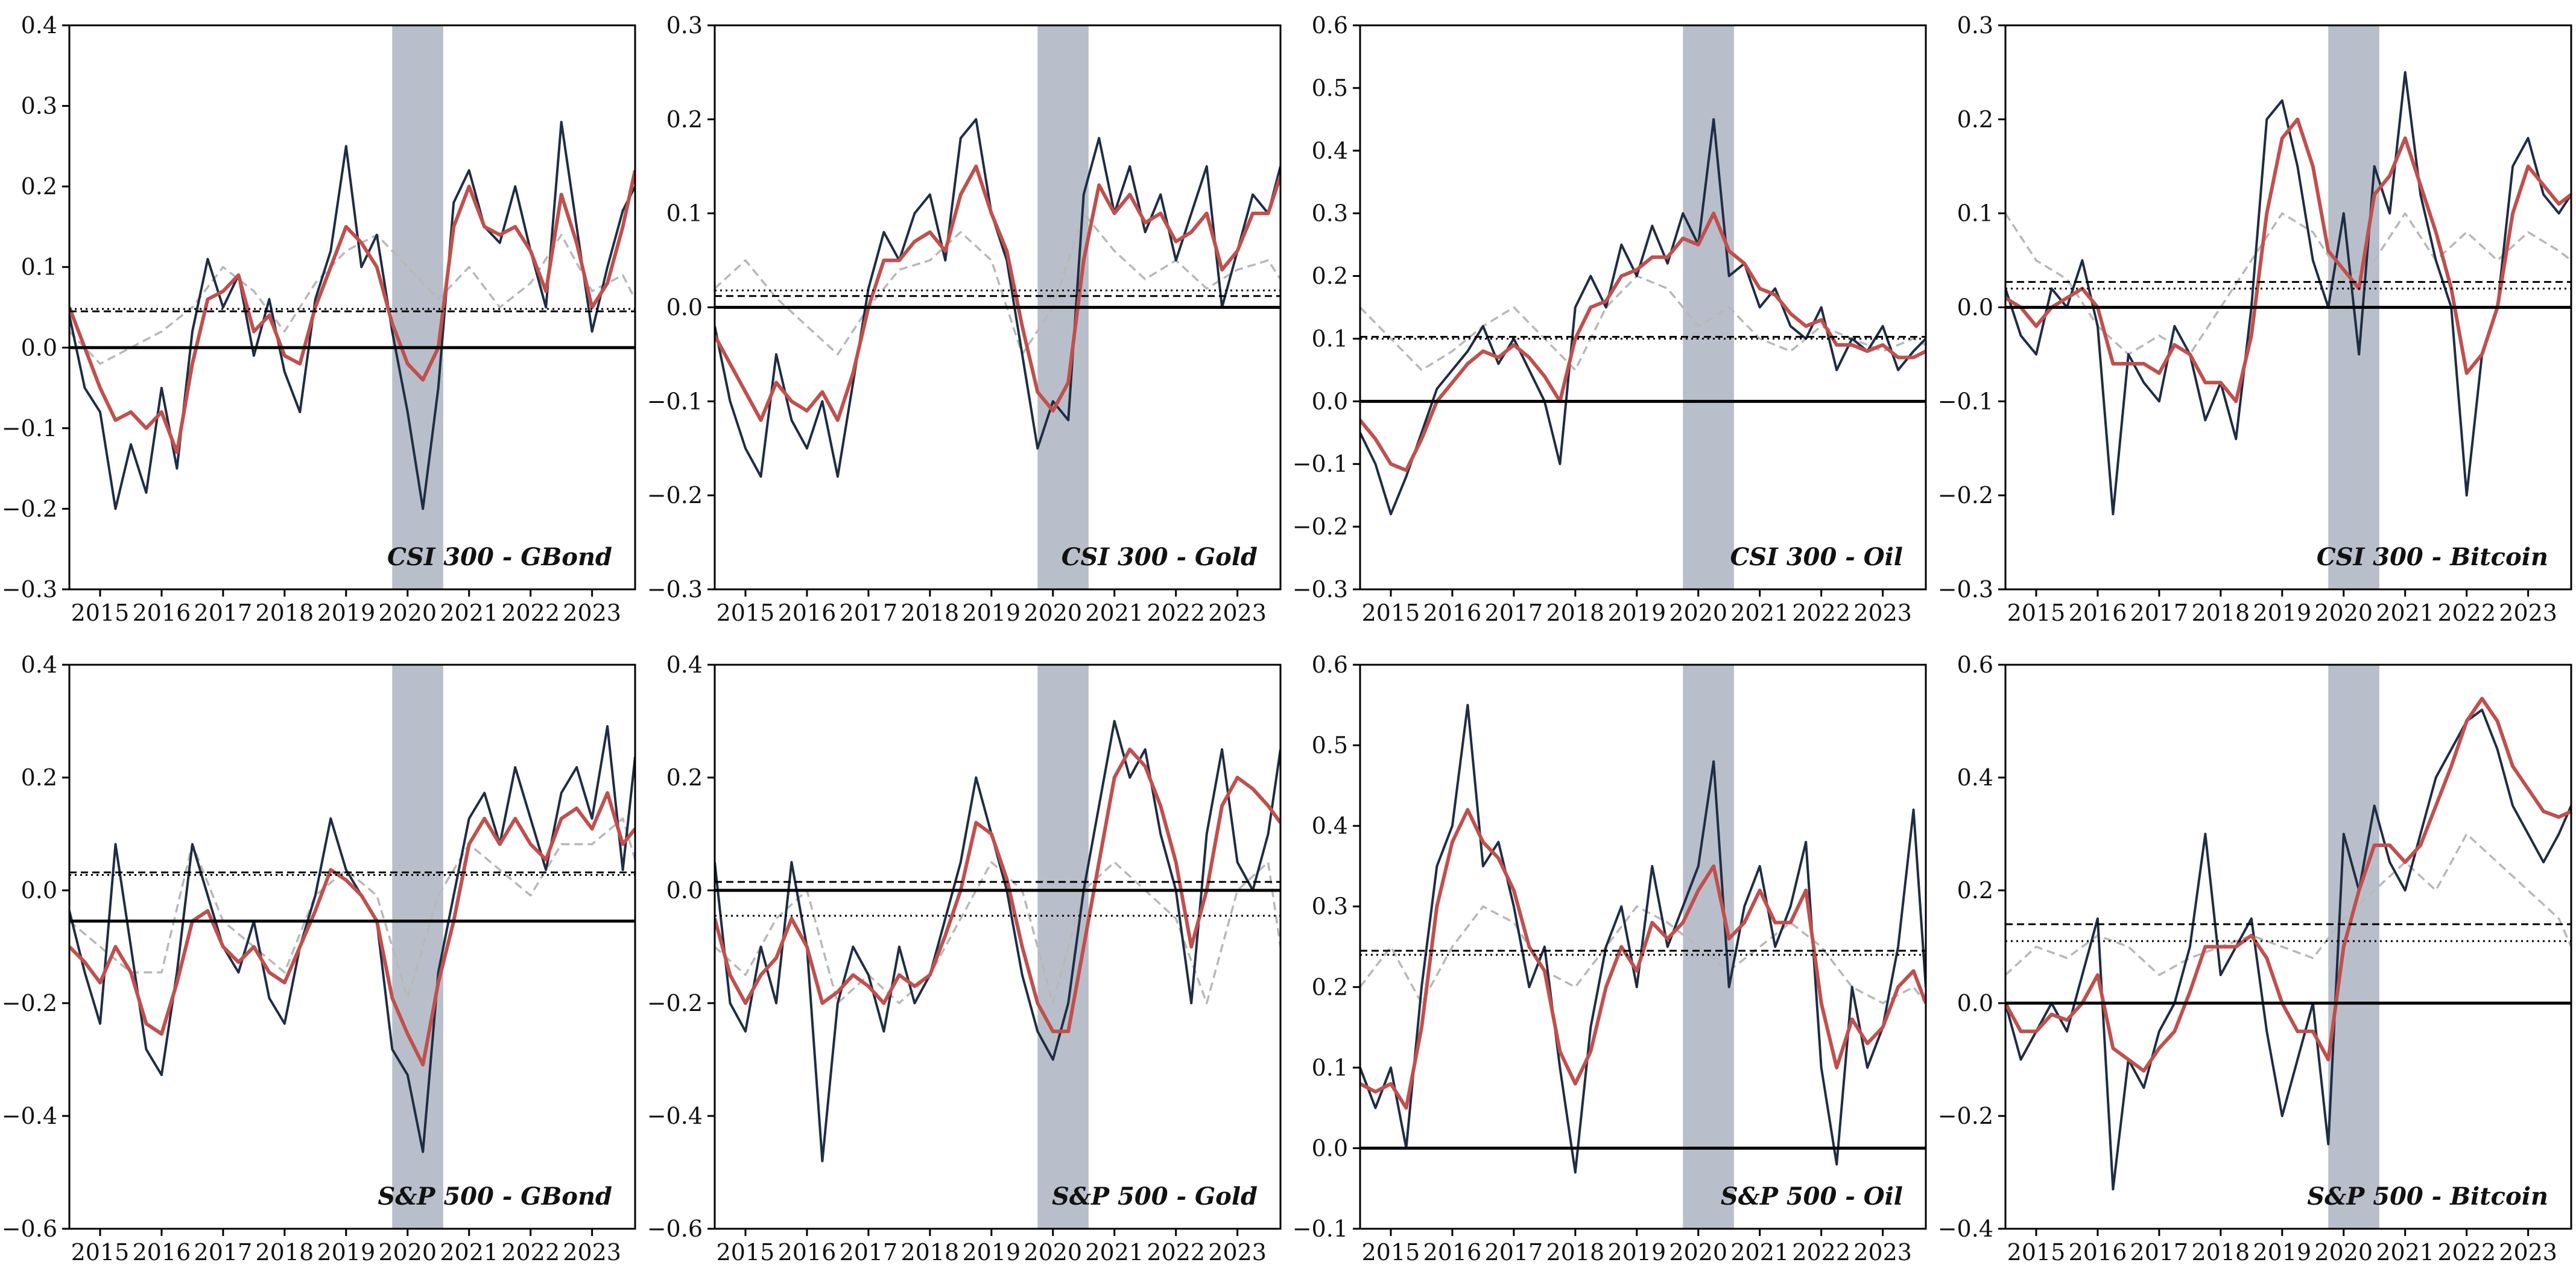  Describe the element at coordinates (1816, 557) in the screenshot. I see `panel-title: CSI 300 - Oil` at that location.